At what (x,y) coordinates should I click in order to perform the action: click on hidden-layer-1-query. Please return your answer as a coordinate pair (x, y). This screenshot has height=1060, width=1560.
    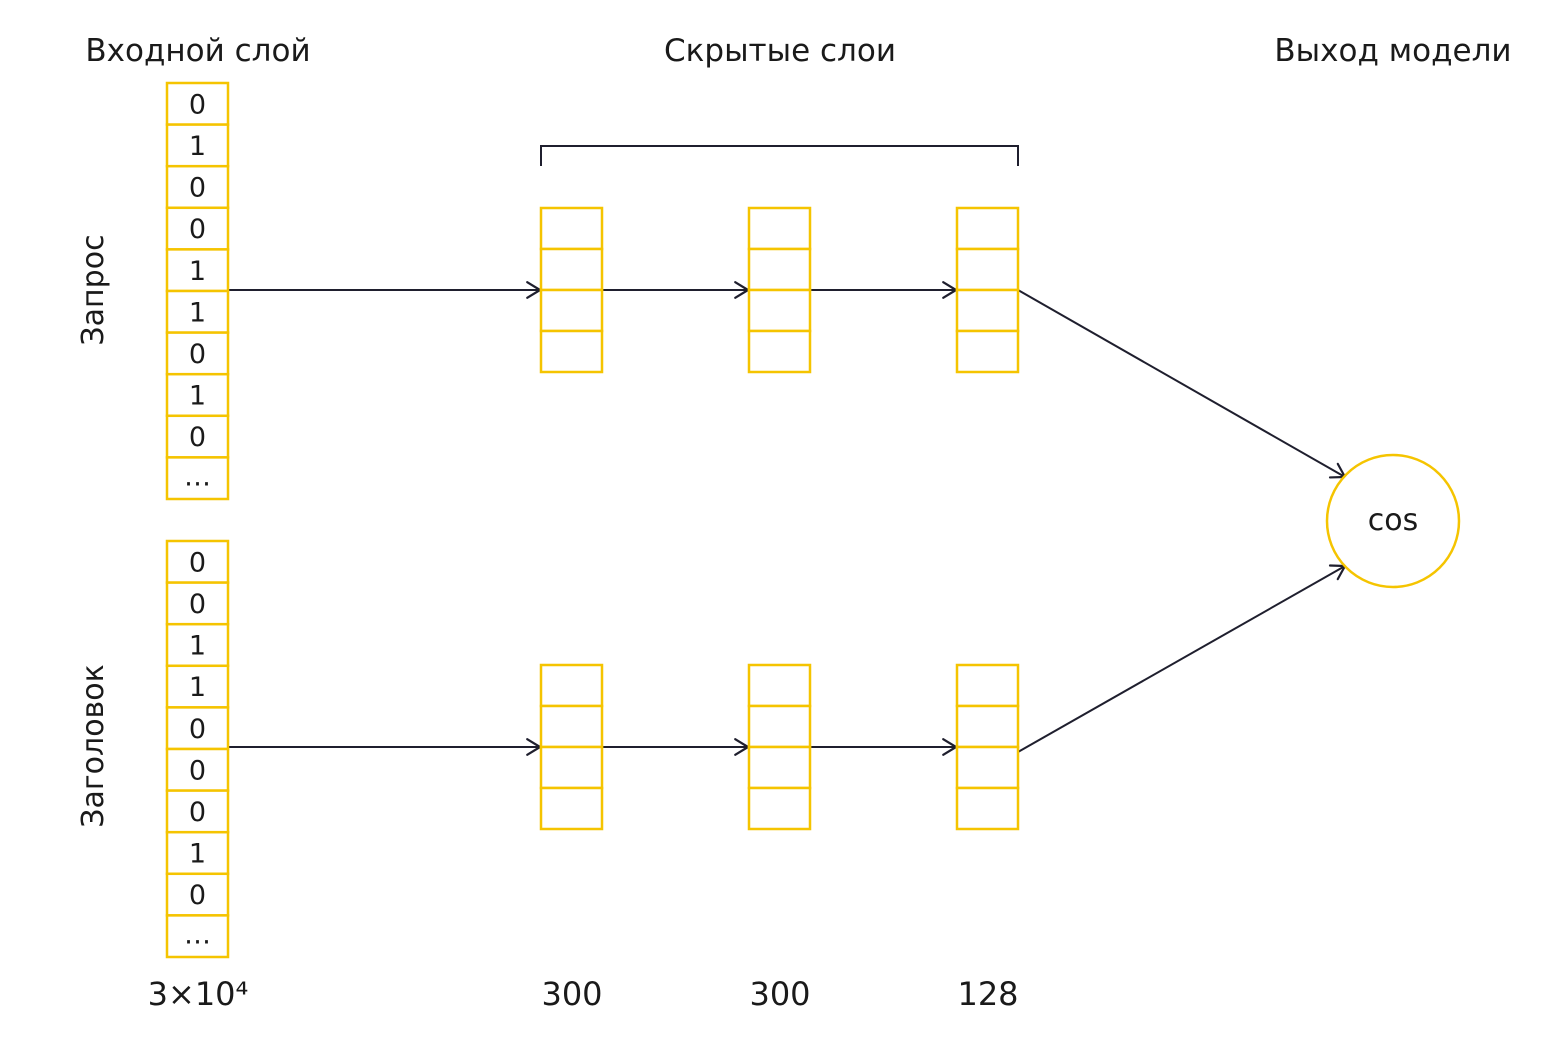
    Looking at the image, I should click on (571, 290).